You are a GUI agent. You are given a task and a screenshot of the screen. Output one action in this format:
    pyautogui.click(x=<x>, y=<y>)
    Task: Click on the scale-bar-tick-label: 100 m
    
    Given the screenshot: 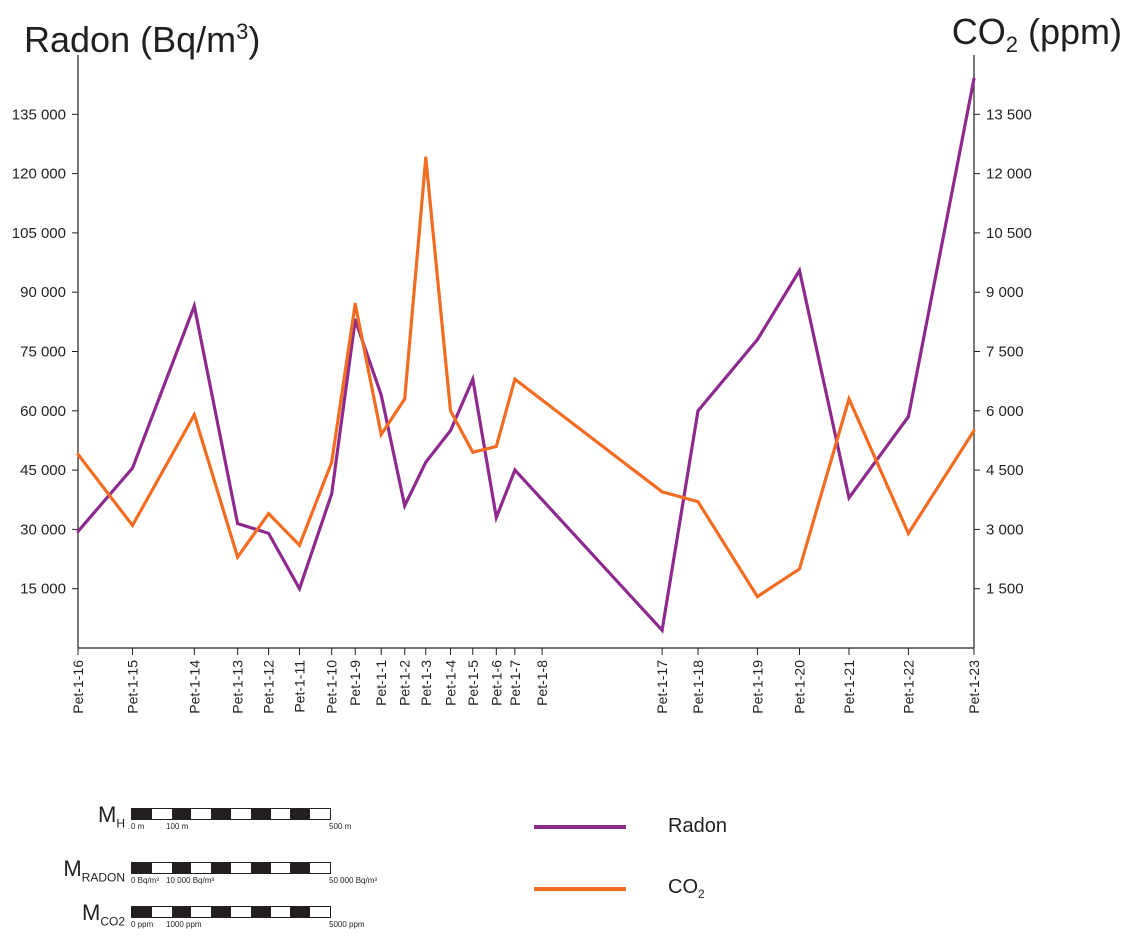 What is the action you would take?
    pyautogui.click(x=177, y=826)
    